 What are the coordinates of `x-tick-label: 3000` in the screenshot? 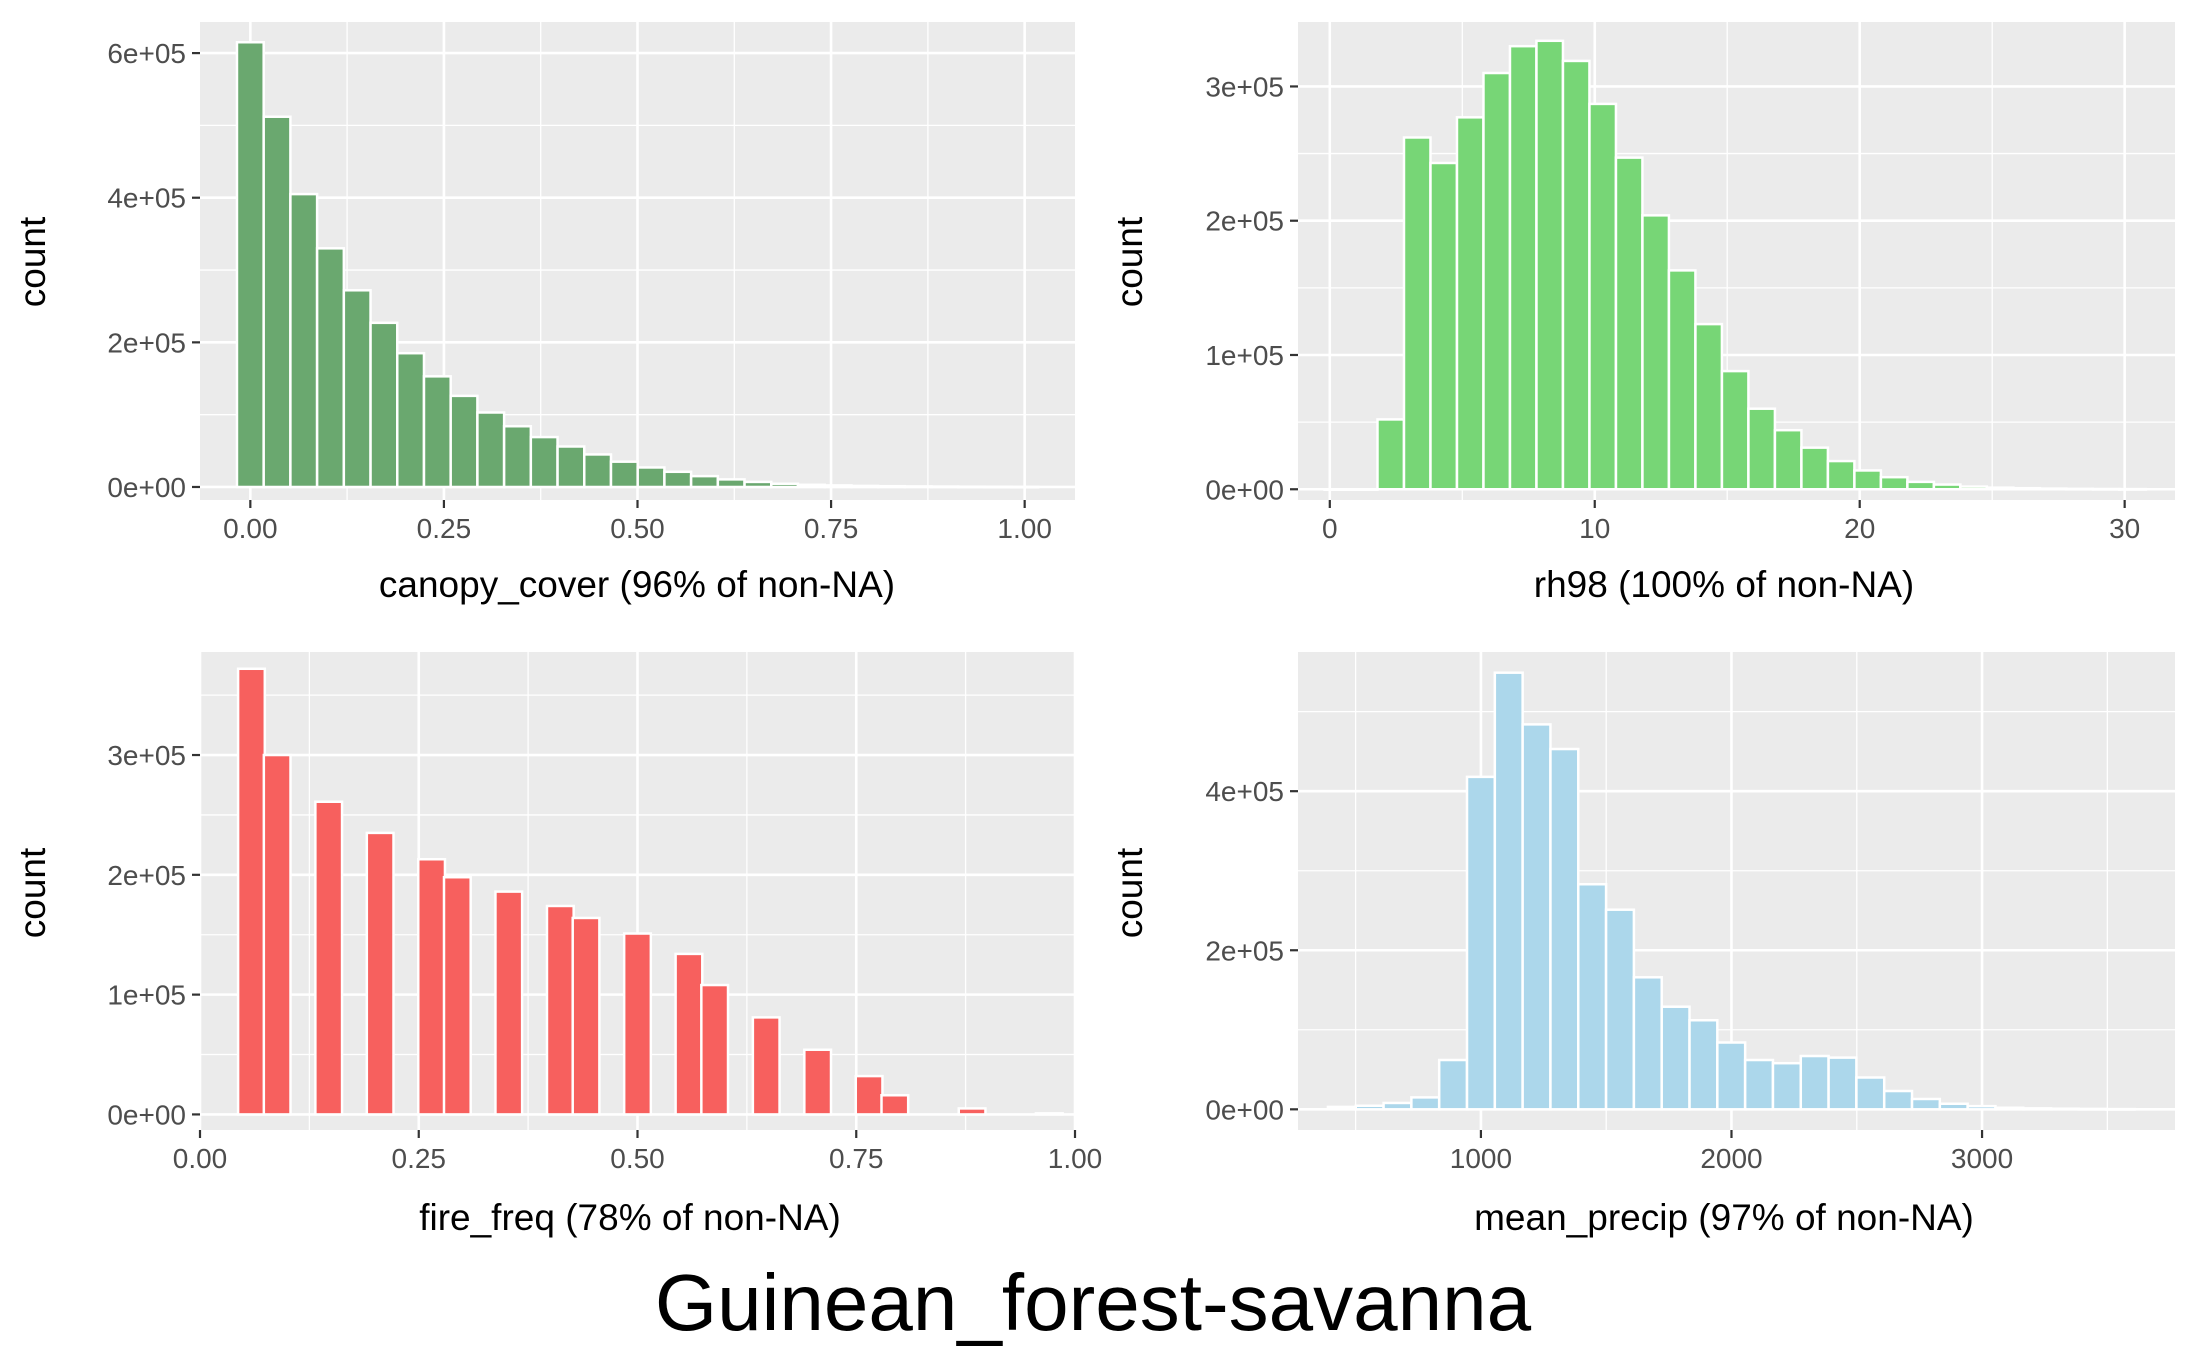 It's located at (1982, 1158).